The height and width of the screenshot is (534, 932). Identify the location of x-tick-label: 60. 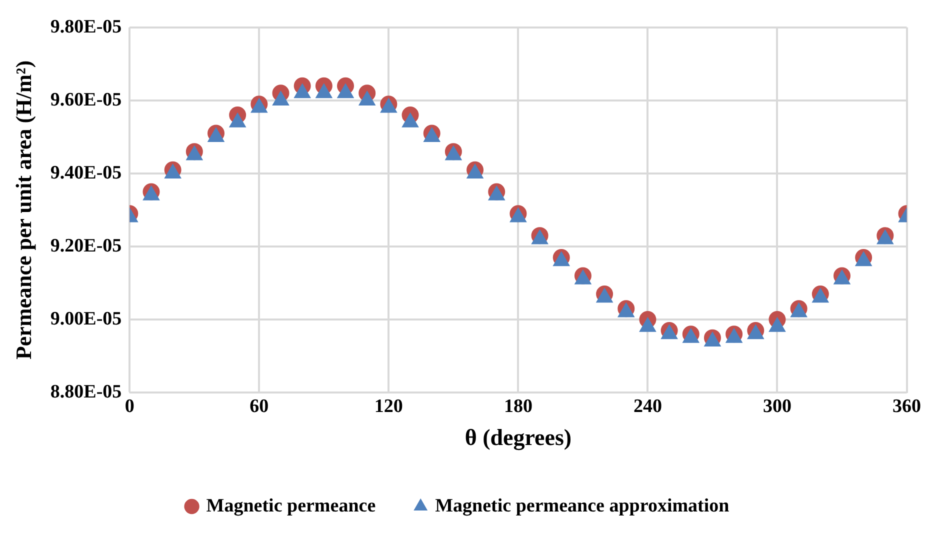
(259, 406).